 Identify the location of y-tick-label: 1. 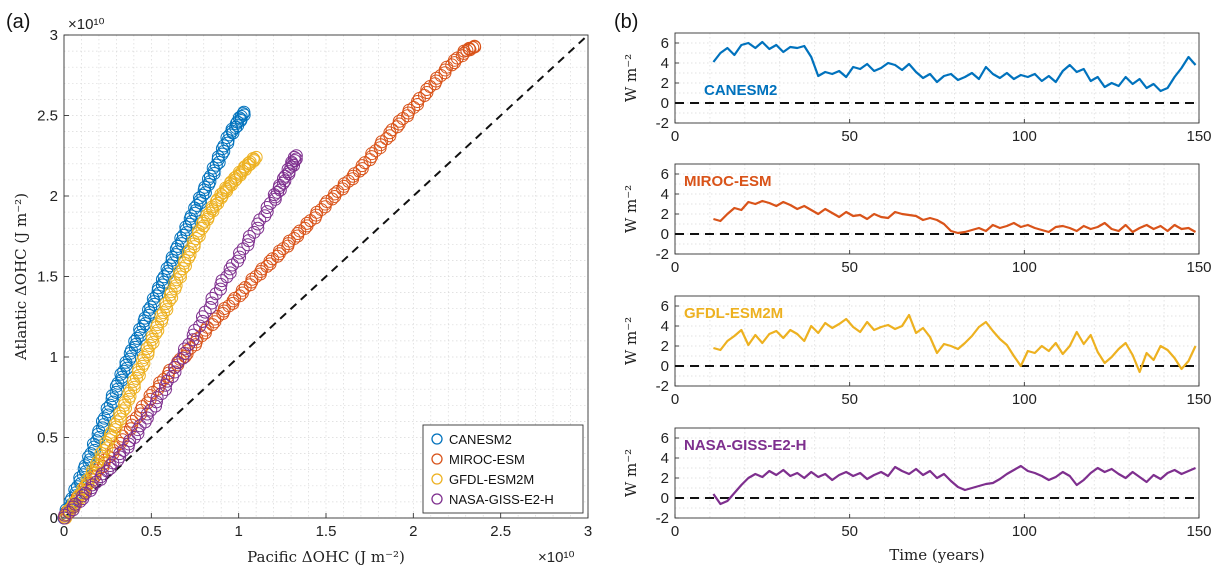
(54, 357).